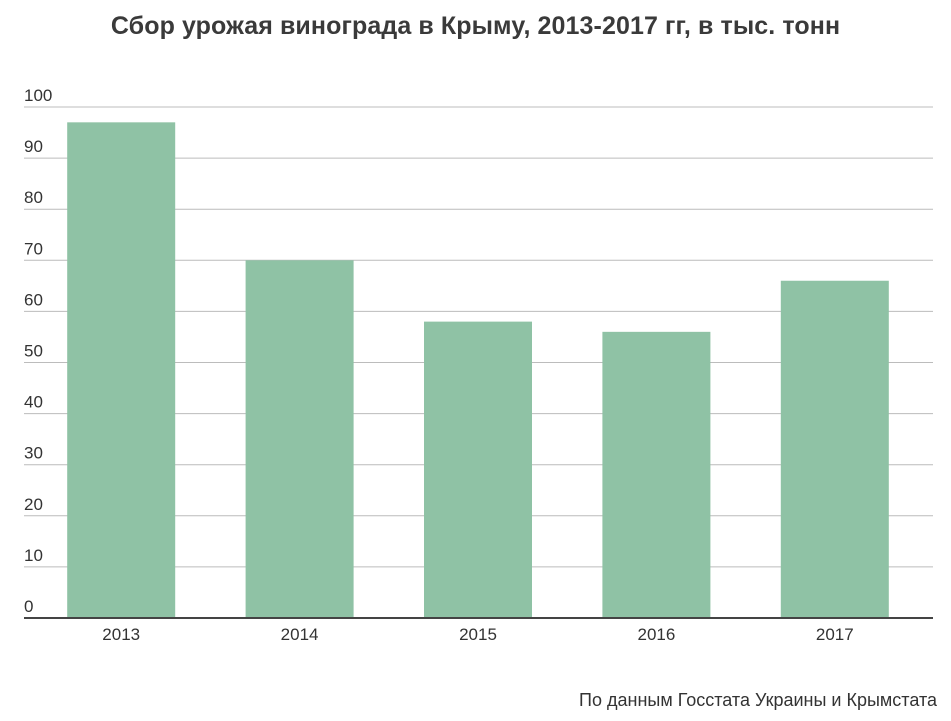  What do you see at coordinates (758, 700) in the screenshot?
I see `source-note: По данным Госстата Украины и Крымстата` at bounding box center [758, 700].